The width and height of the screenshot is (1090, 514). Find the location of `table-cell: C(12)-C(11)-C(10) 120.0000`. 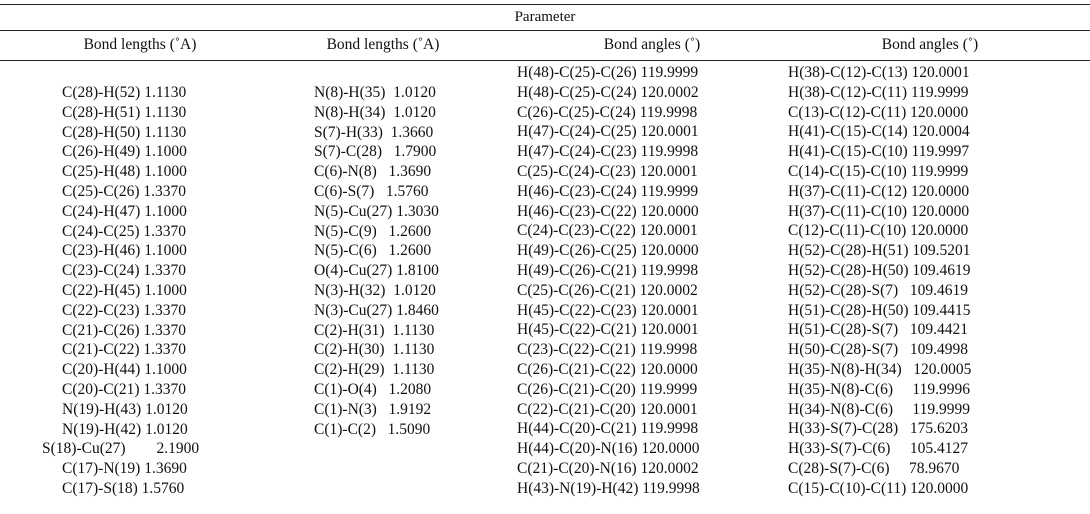

table-cell: C(12)-C(11)-C(10) 120.0000 is located at coordinates (878, 231).